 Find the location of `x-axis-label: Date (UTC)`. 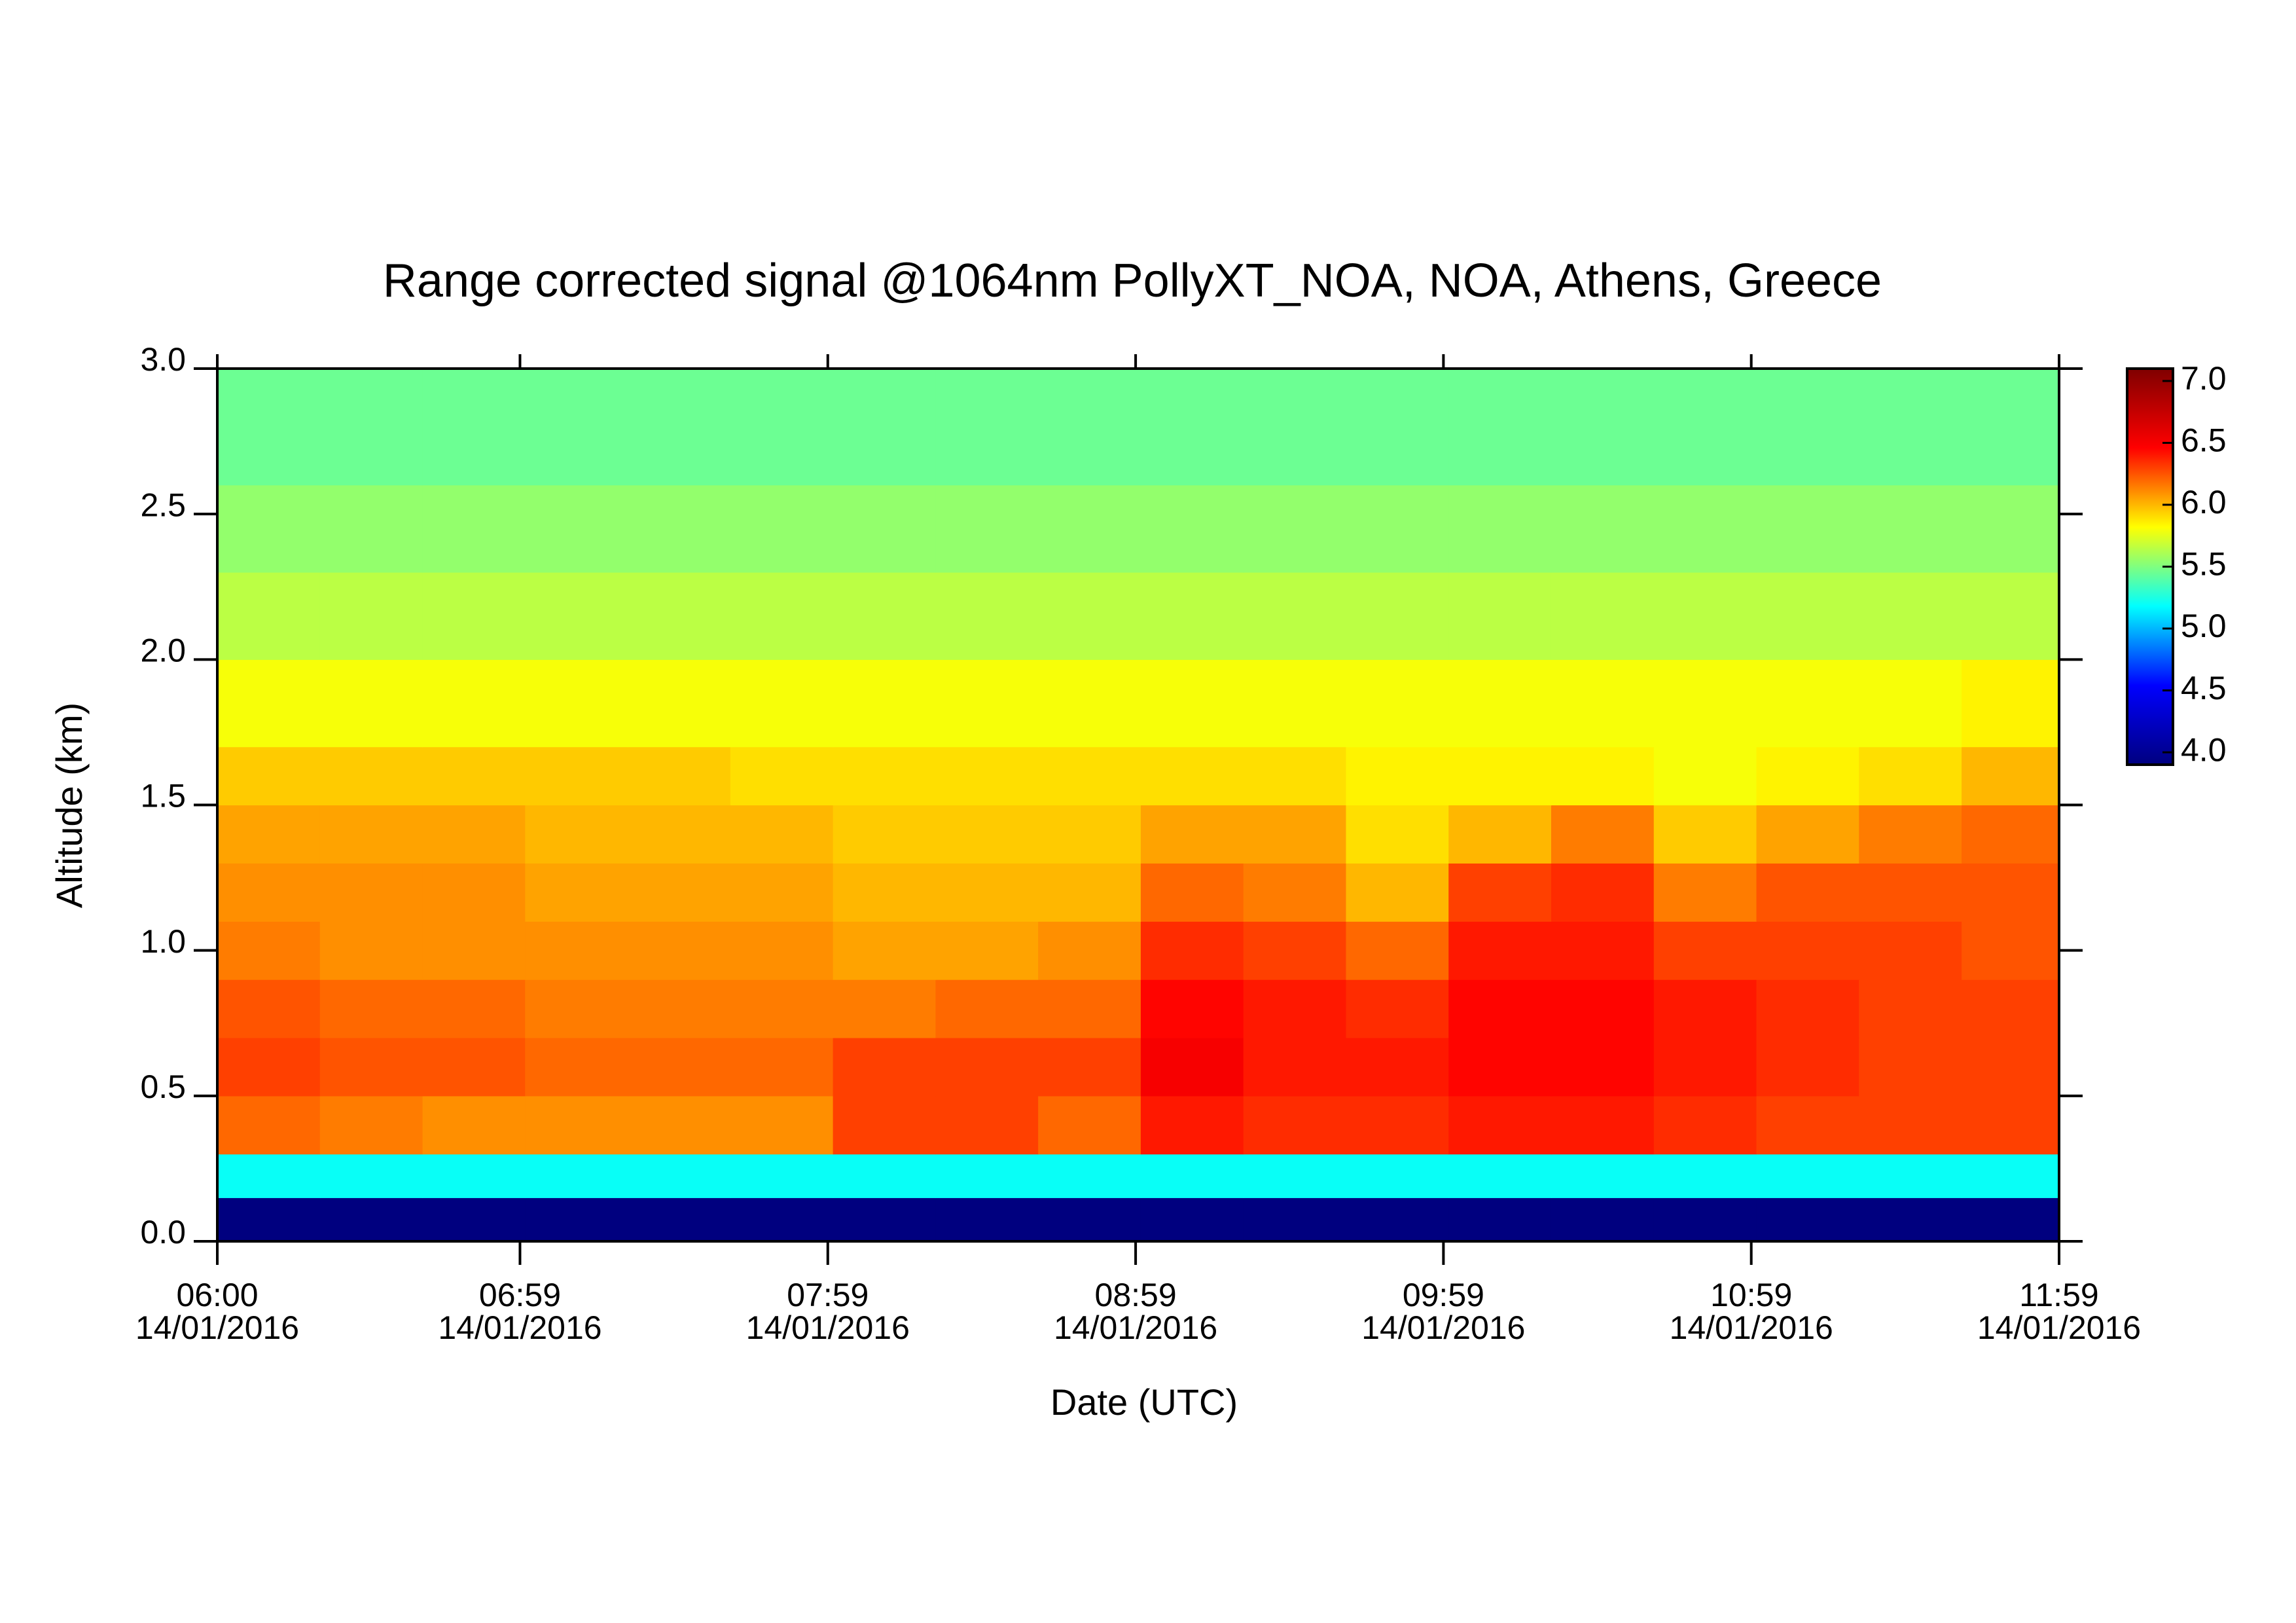

x-axis-label: Date (UTC) is located at coordinates (1144, 1402).